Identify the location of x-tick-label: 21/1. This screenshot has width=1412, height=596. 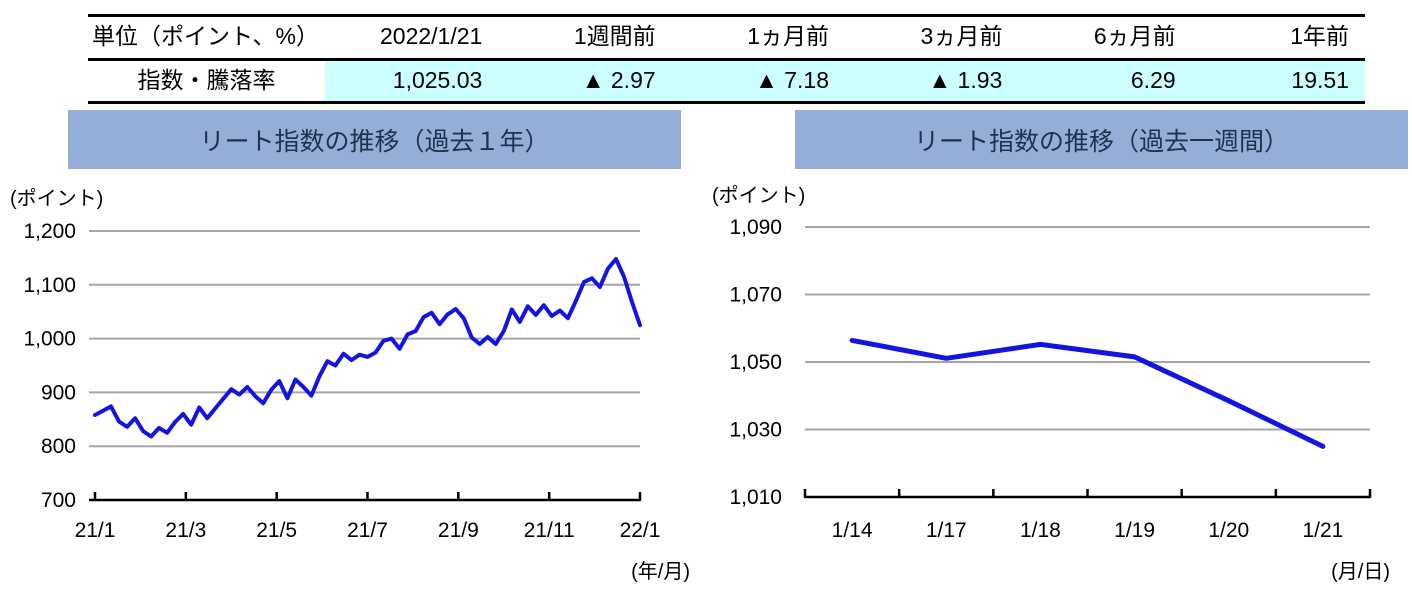
(95, 530).